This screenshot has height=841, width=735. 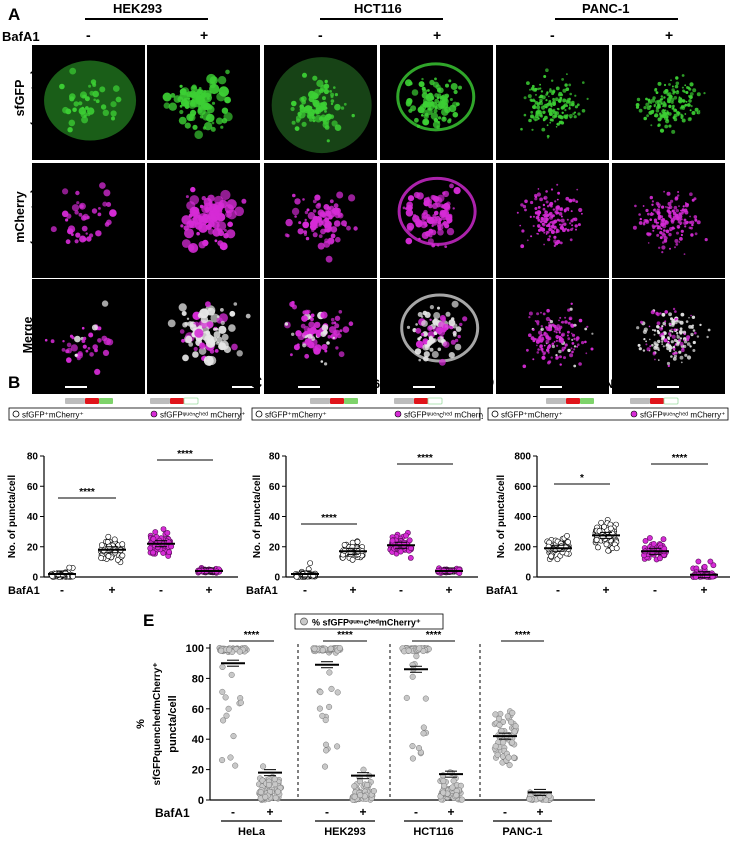 What do you see at coordinates (443, 415) in the screenshot?
I see `legend-label: sfGFPᵠᵘᵉⁿcʰᵉᵈ mCherry⁺` at bounding box center [443, 415].